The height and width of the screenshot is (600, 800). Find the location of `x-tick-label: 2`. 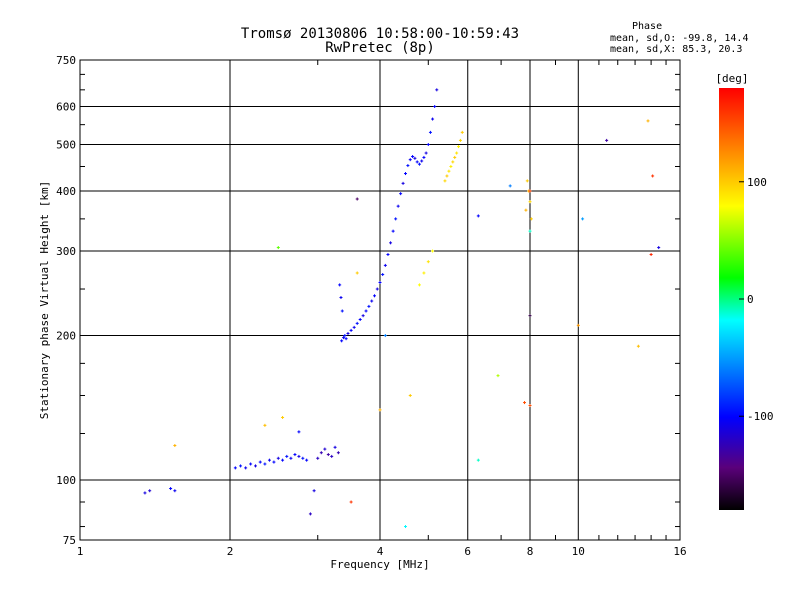

x-tick-label: 2 is located at coordinates (230, 551).